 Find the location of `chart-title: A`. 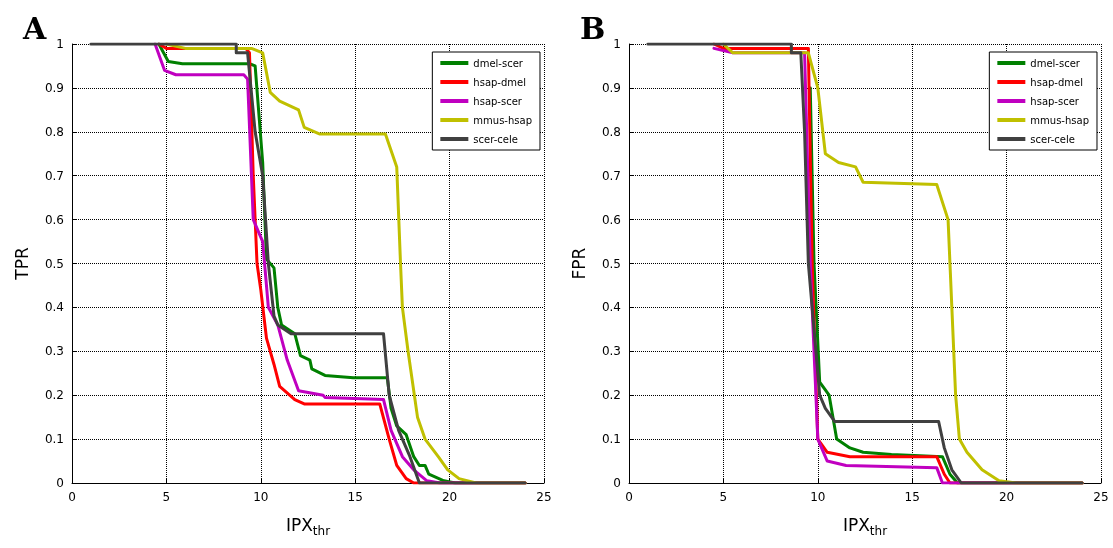

chart-title: A is located at coordinates (34, 28).